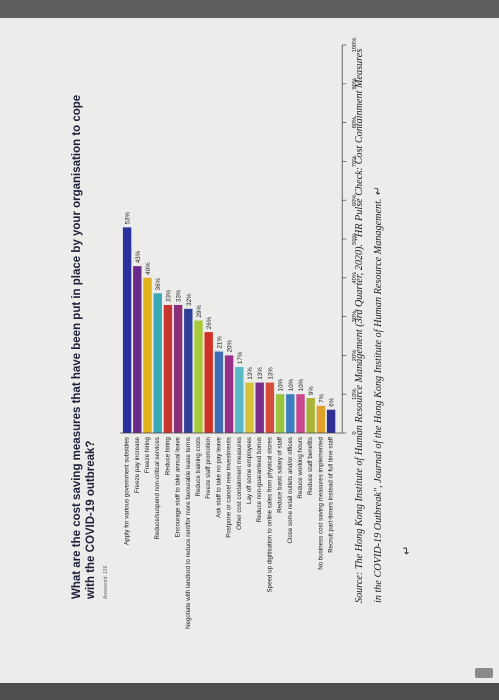 The image size is (499, 700). I want to click on category-label: Other cost containment measures, so click(239, 483).